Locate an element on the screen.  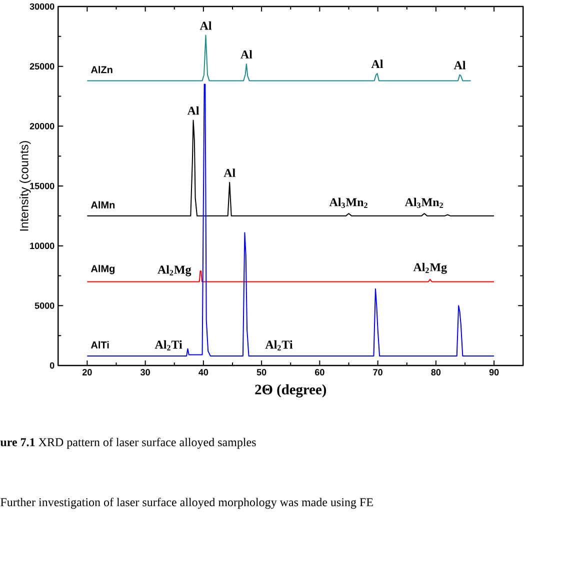
y-tick-label: 5000 is located at coordinates (44, 305).